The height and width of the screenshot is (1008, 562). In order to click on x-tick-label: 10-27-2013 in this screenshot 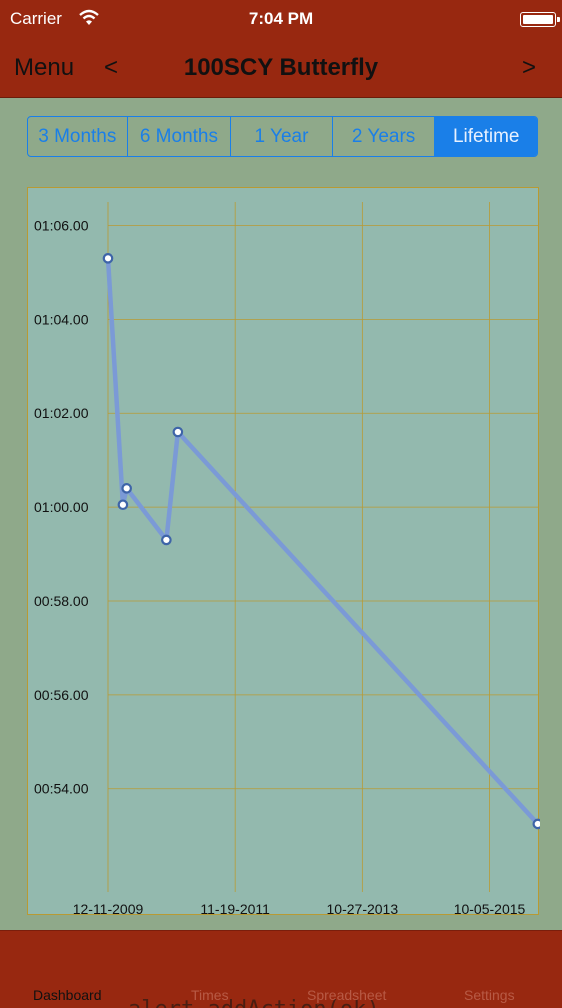, I will do `click(363, 908)`.